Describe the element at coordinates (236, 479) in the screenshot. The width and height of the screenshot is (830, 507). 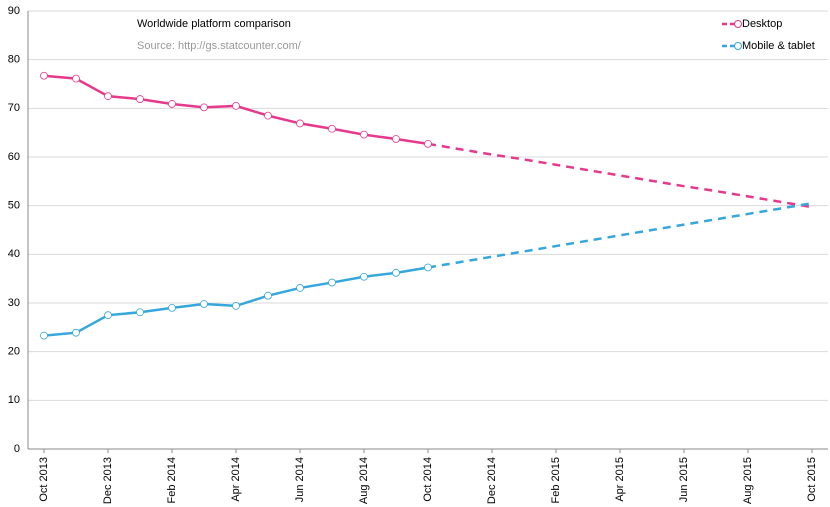
I see `x-tick-label: Apr 2014` at that location.